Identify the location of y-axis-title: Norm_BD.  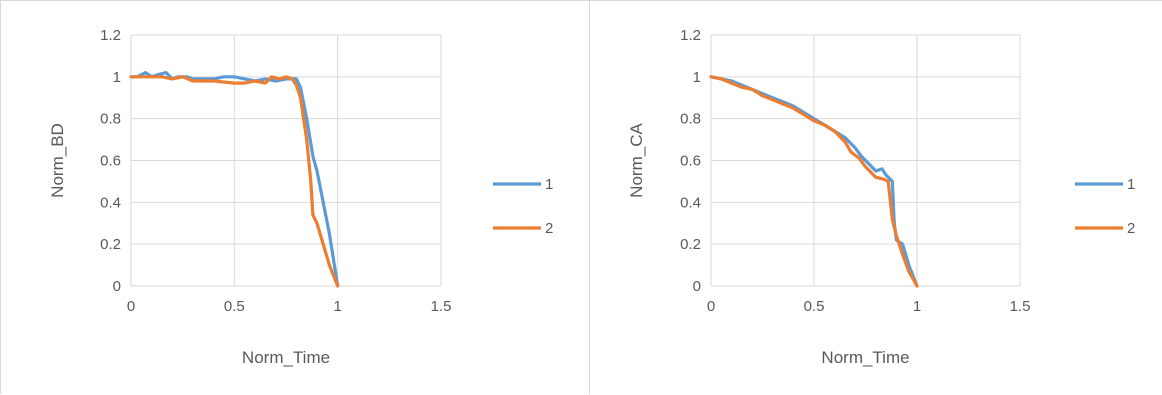
(57, 160).